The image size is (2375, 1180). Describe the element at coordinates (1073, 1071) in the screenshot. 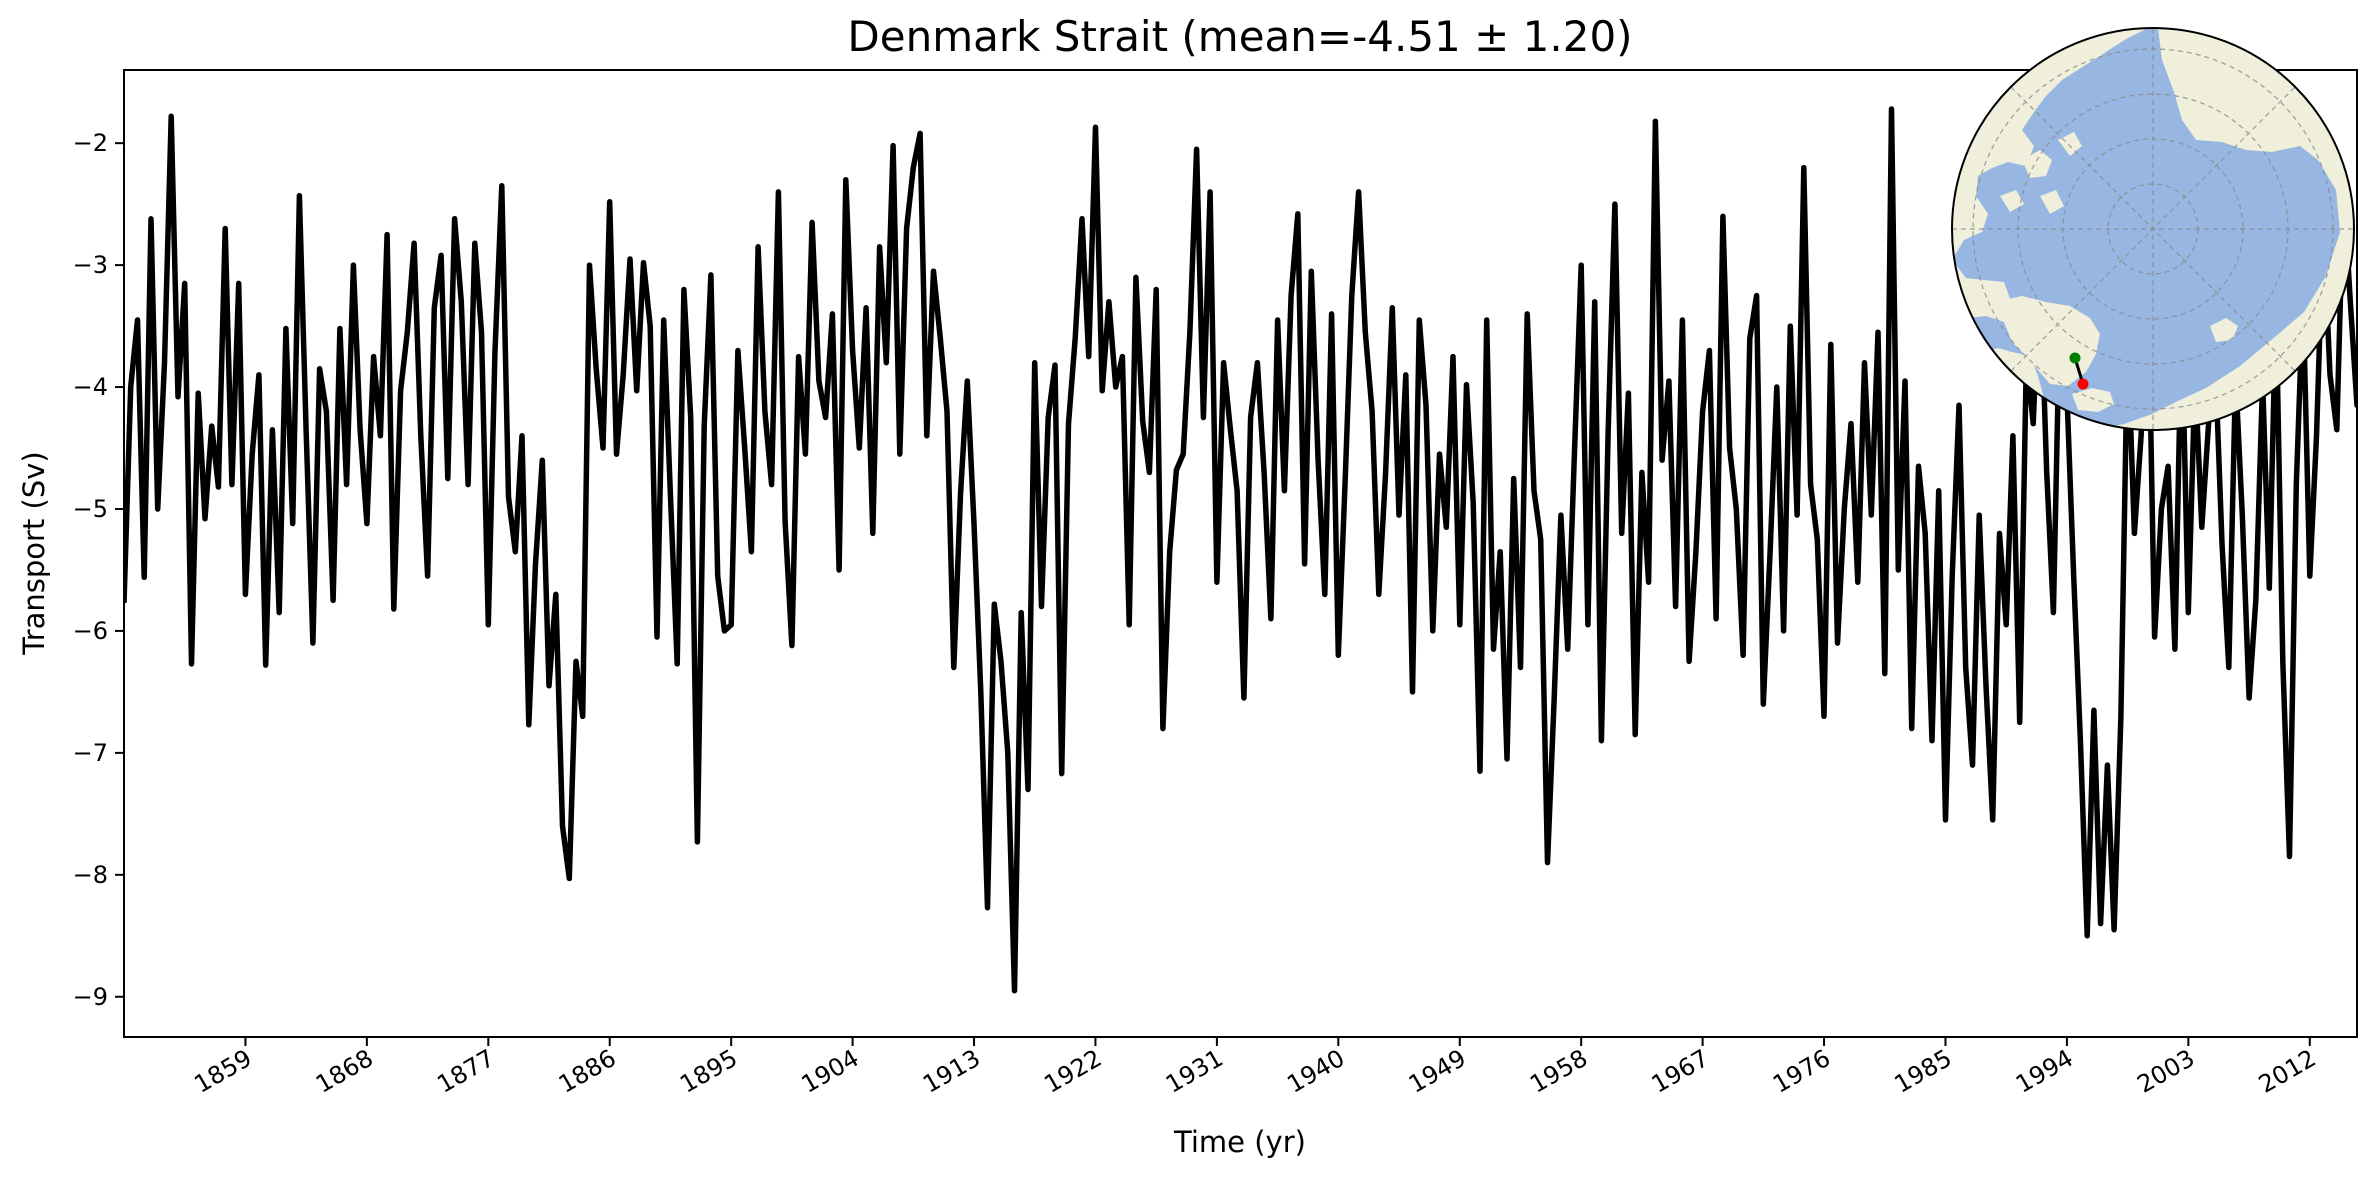

I see `x-tick-label: 1922` at that location.